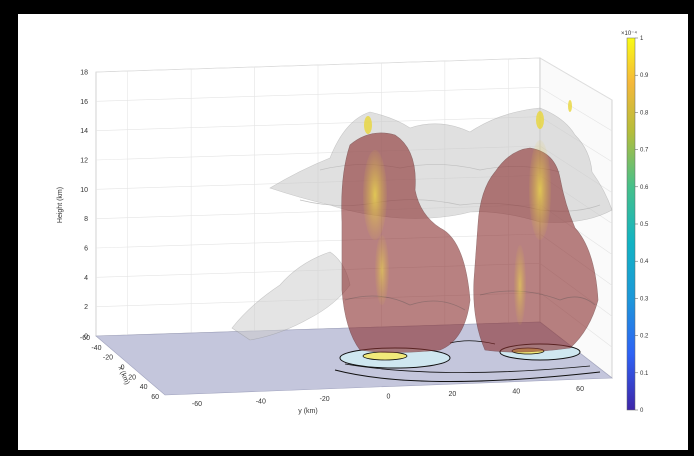 This screenshot has width=694, height=456. I want to click on z-tick-label: 10, so click(84, 190).